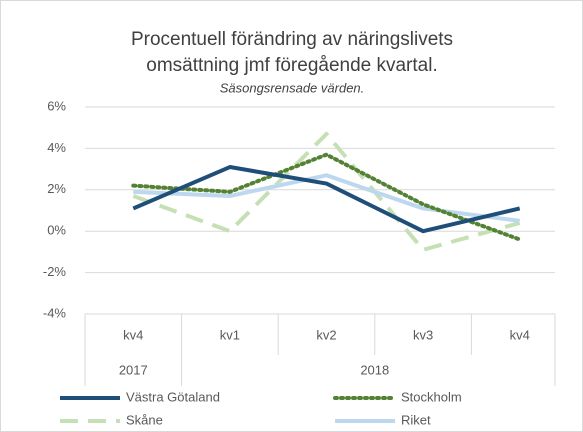 The height and width of the screenshot is (432, 583). What do you see at coordinates (326, 334) in the screenshot?
I see `x-tick-label: kv2` at bounding box center [326, 334].